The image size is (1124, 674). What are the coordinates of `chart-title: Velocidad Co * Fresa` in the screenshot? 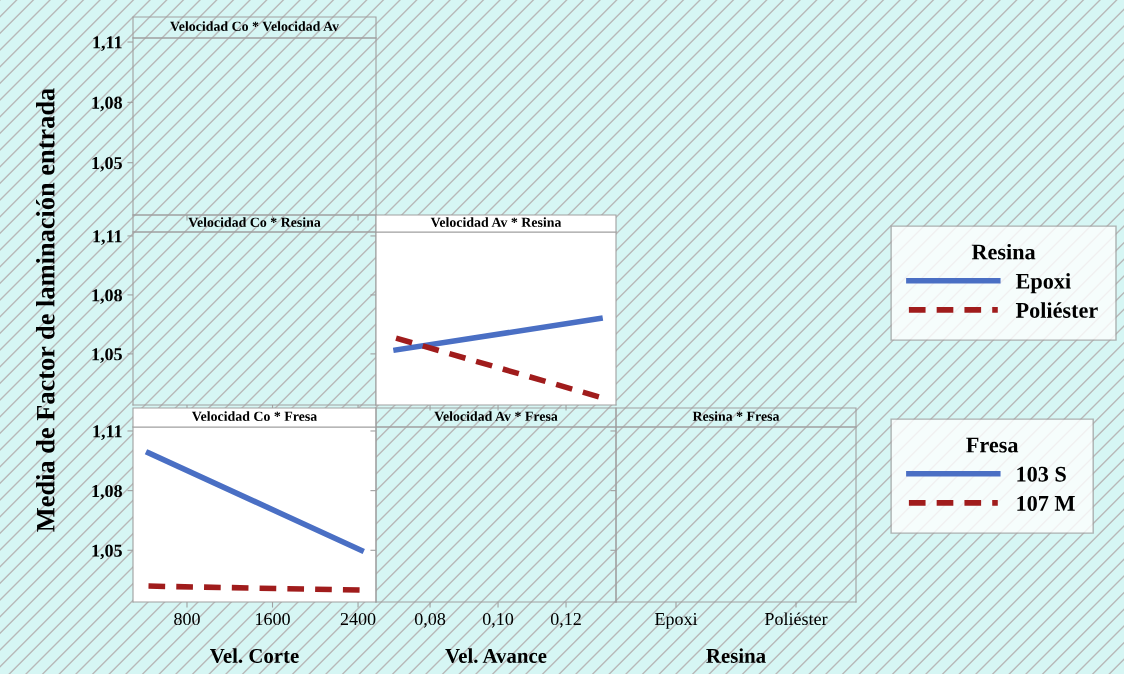 It's located at (254, 416).